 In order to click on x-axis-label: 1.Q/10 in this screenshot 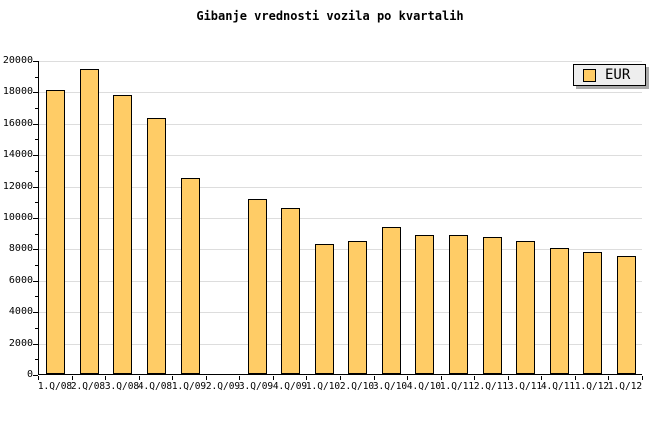, I will do `click(323, 386)`.